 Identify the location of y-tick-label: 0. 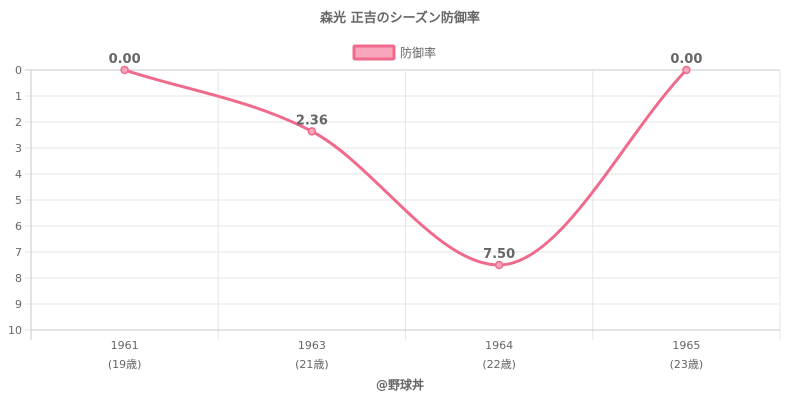
(18, 70).